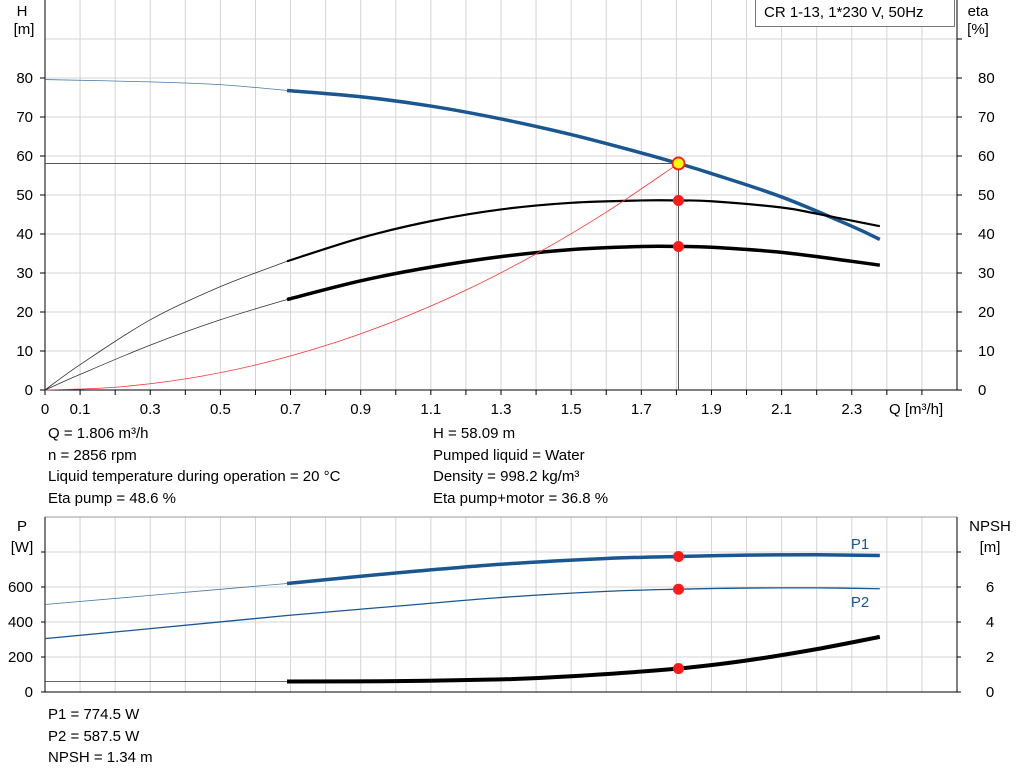 The width and height of the screenshot is (1024, 781). I want to click on y-tick-label: 10, so click(24, 351).